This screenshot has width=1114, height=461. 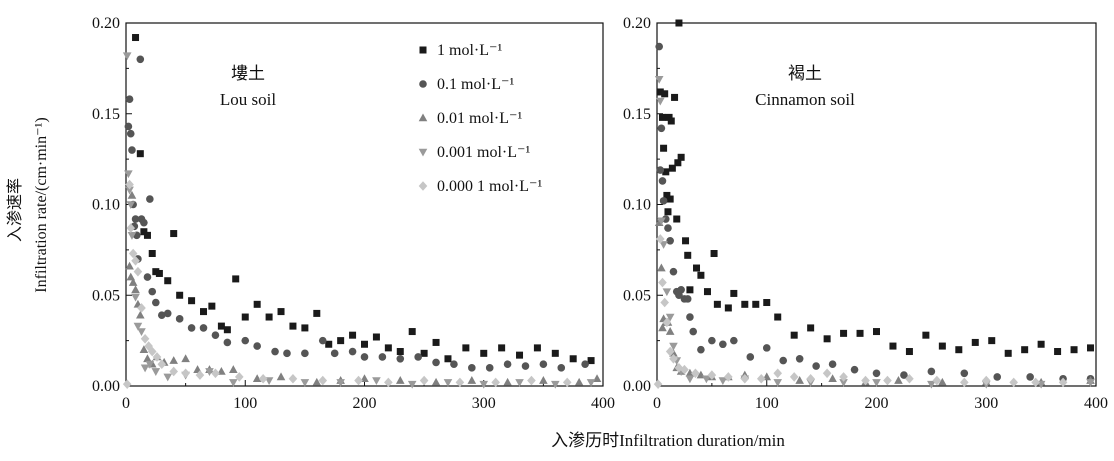 What do you see at coordinates (475, 84) in the screenshot?
I see `legend-label: 0.1 mol·L⁻¹` at bounding box center [475, 84].